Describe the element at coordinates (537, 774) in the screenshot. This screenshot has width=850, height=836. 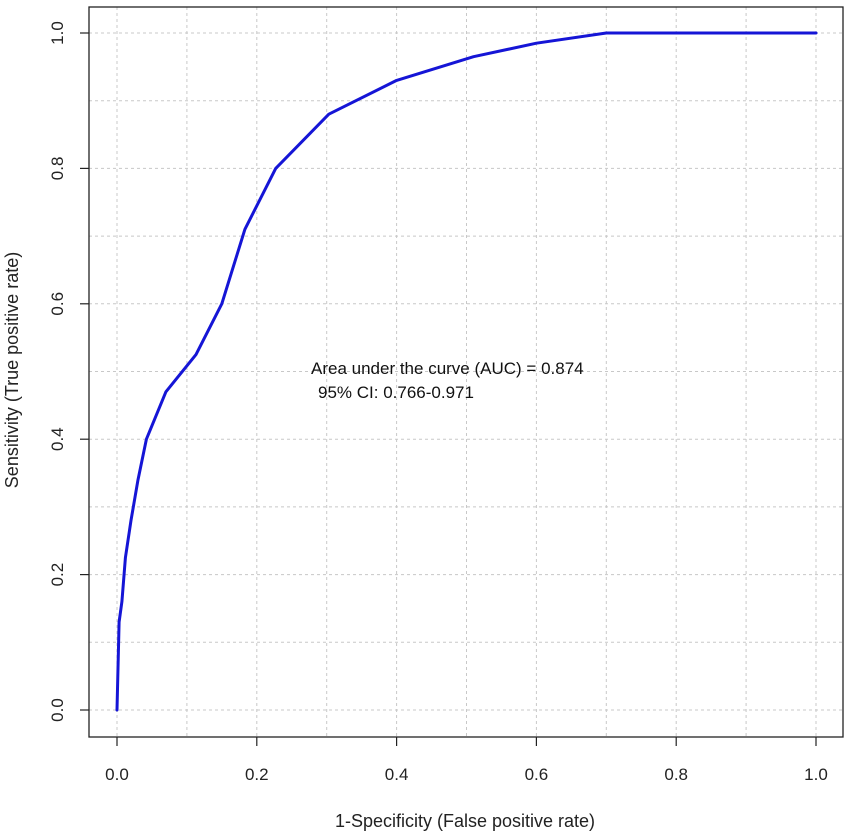
I see `x-tick-label: 0.6` at that location.